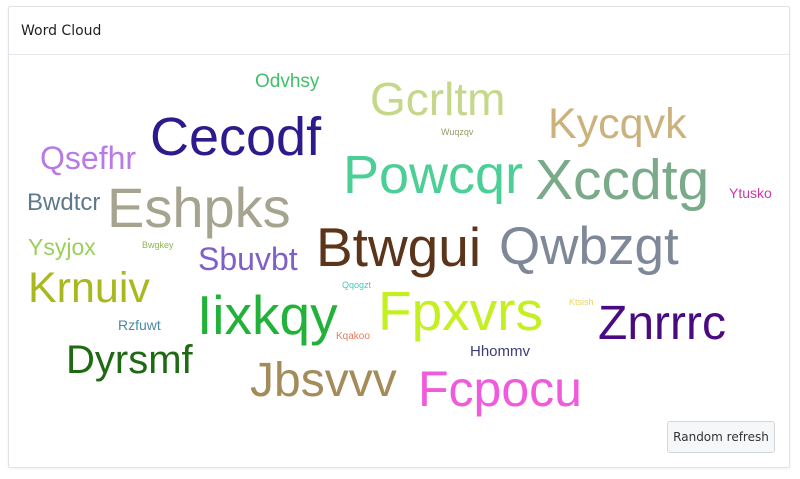  I want to click on cloud-word: Krnuiv, so click(89, 288).